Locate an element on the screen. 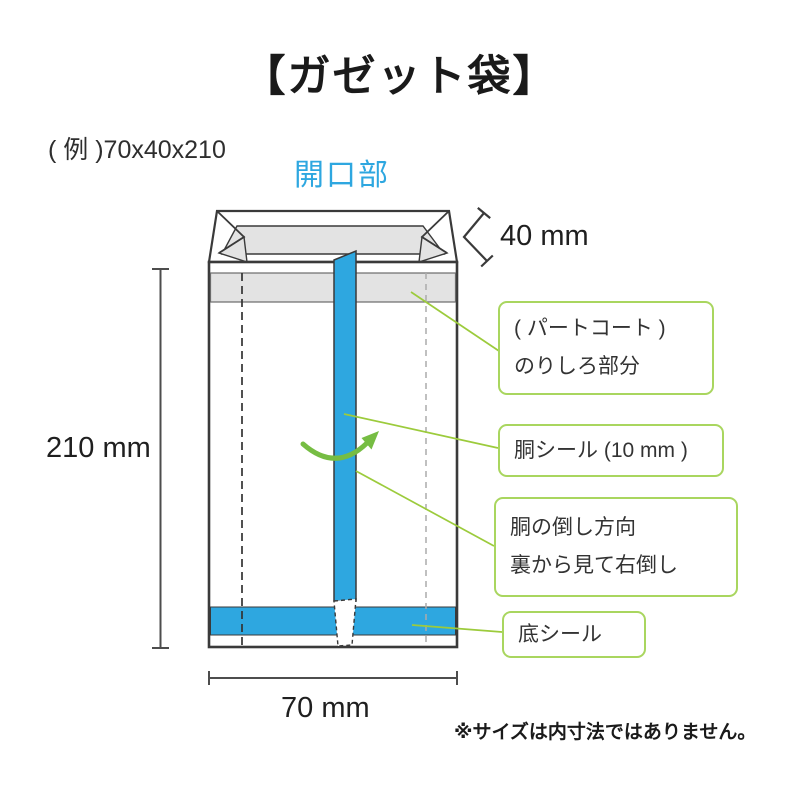 The image size is (800, 800). page-title: 【ガゼット袋】 is located at coordinates (400, 77).